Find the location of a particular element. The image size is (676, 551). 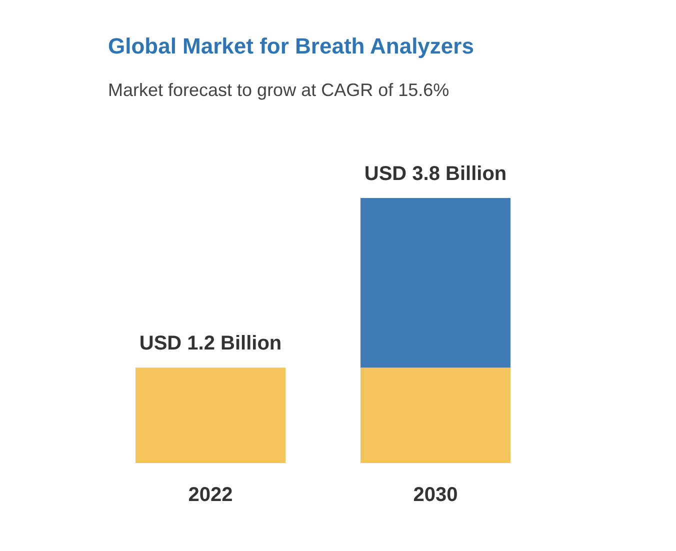

total-label: USD 3.8 Billion is located at coordinates (435, 174).